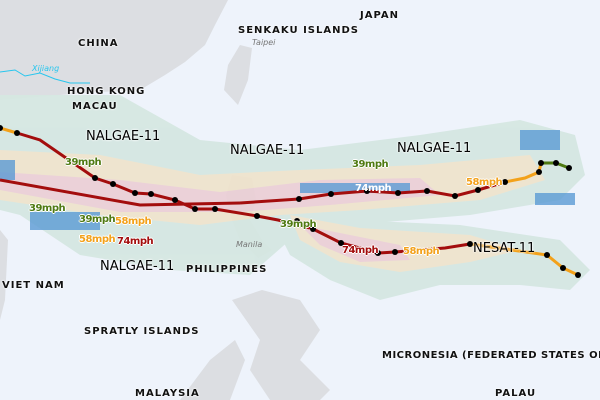  I want to click on label-micronesia: MICRONESIA (FEDERATED STATES OF), so click(491, 355).